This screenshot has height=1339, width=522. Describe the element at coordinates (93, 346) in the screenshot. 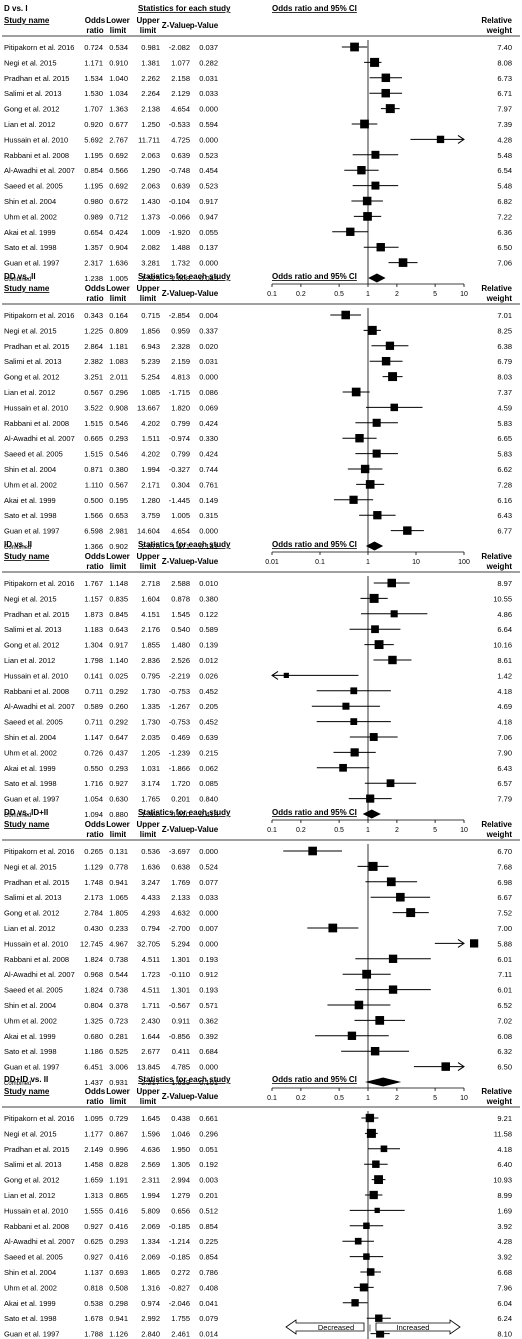

I see `odds-ratio-value: 2.864` at that location.